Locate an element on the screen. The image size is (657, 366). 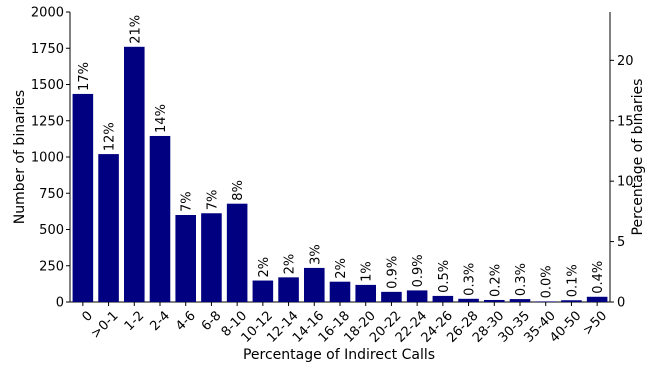
y2-tick-label: 15 is located at coordinates (625, 121).